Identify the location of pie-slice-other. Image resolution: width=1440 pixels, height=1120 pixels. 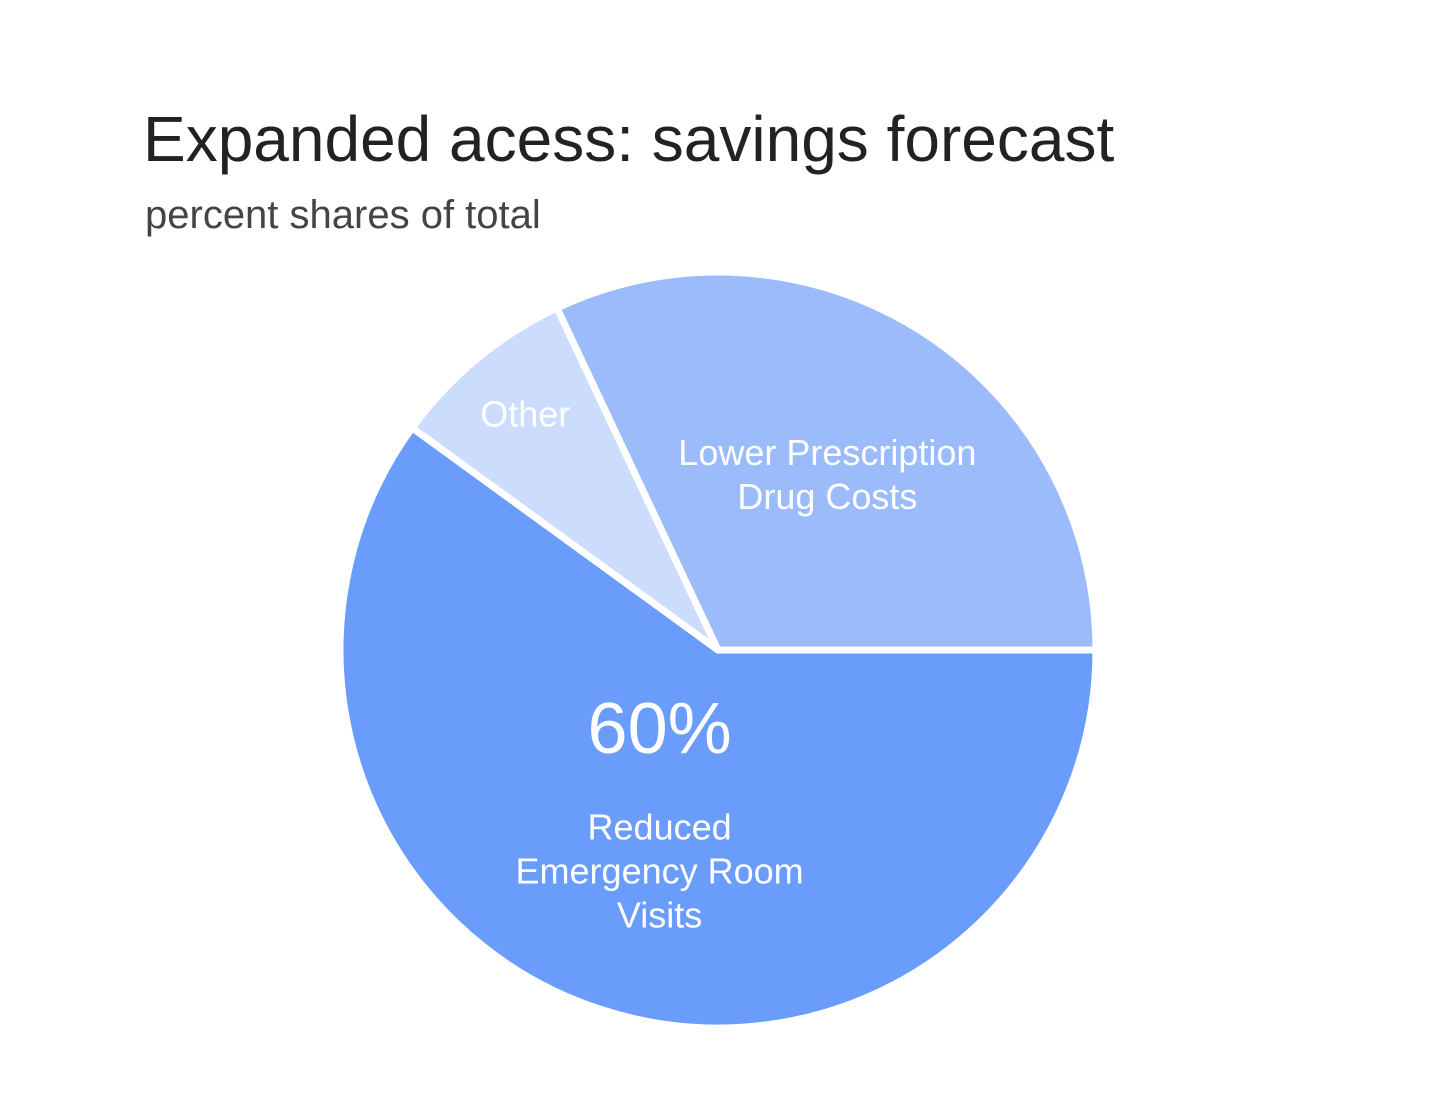
(565, 479).